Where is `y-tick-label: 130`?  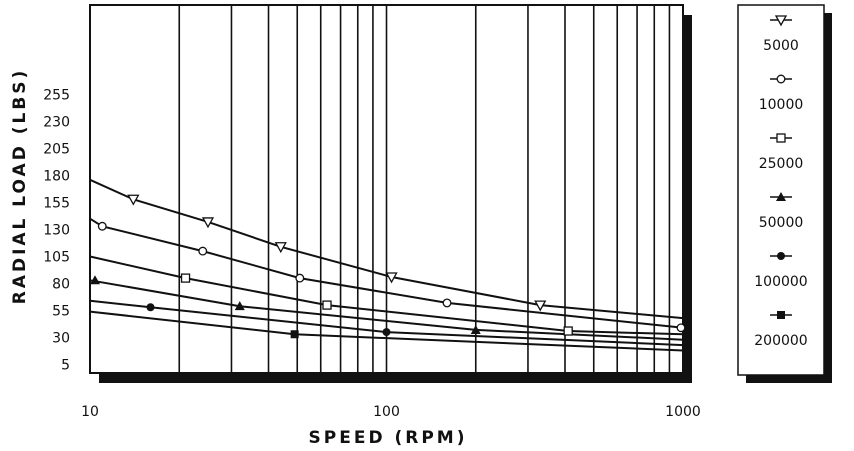 y-tick-label: 130 is located at coordinates (56, 231).